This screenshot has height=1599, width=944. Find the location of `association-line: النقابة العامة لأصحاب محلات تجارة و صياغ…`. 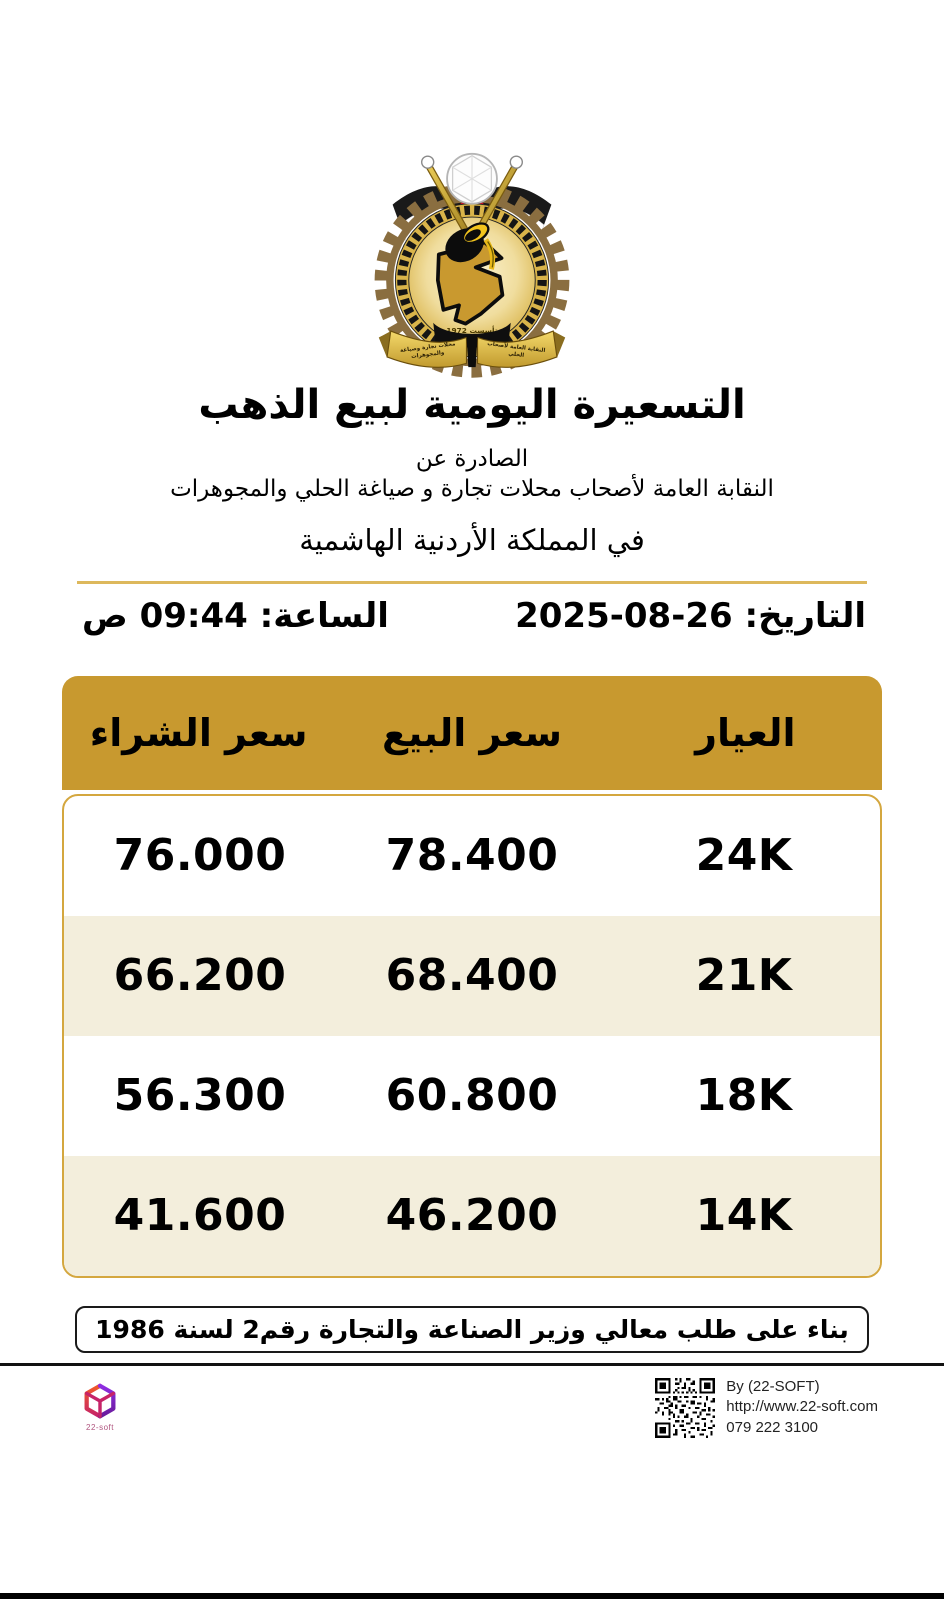

association-line: النقابة العامة لأصحاب محلات تجارة و صياغ… is located at coordinates (472, 489).